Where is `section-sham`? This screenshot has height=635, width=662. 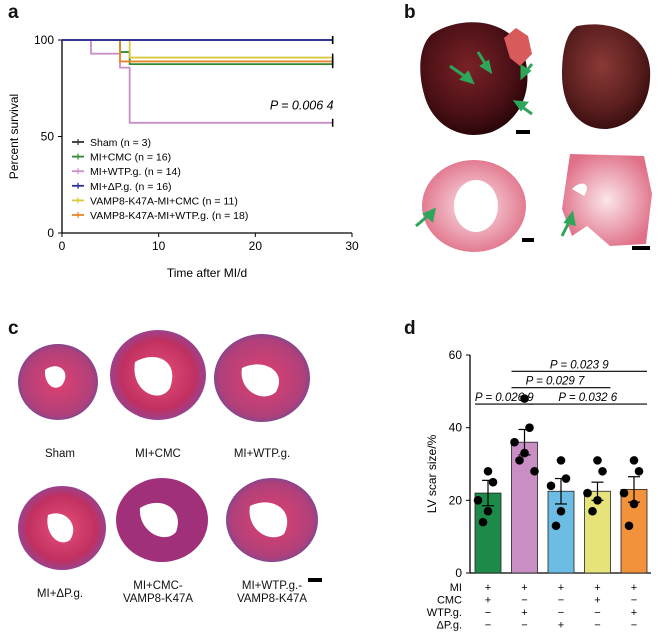
section-sham is located at coordinates (58, 382).